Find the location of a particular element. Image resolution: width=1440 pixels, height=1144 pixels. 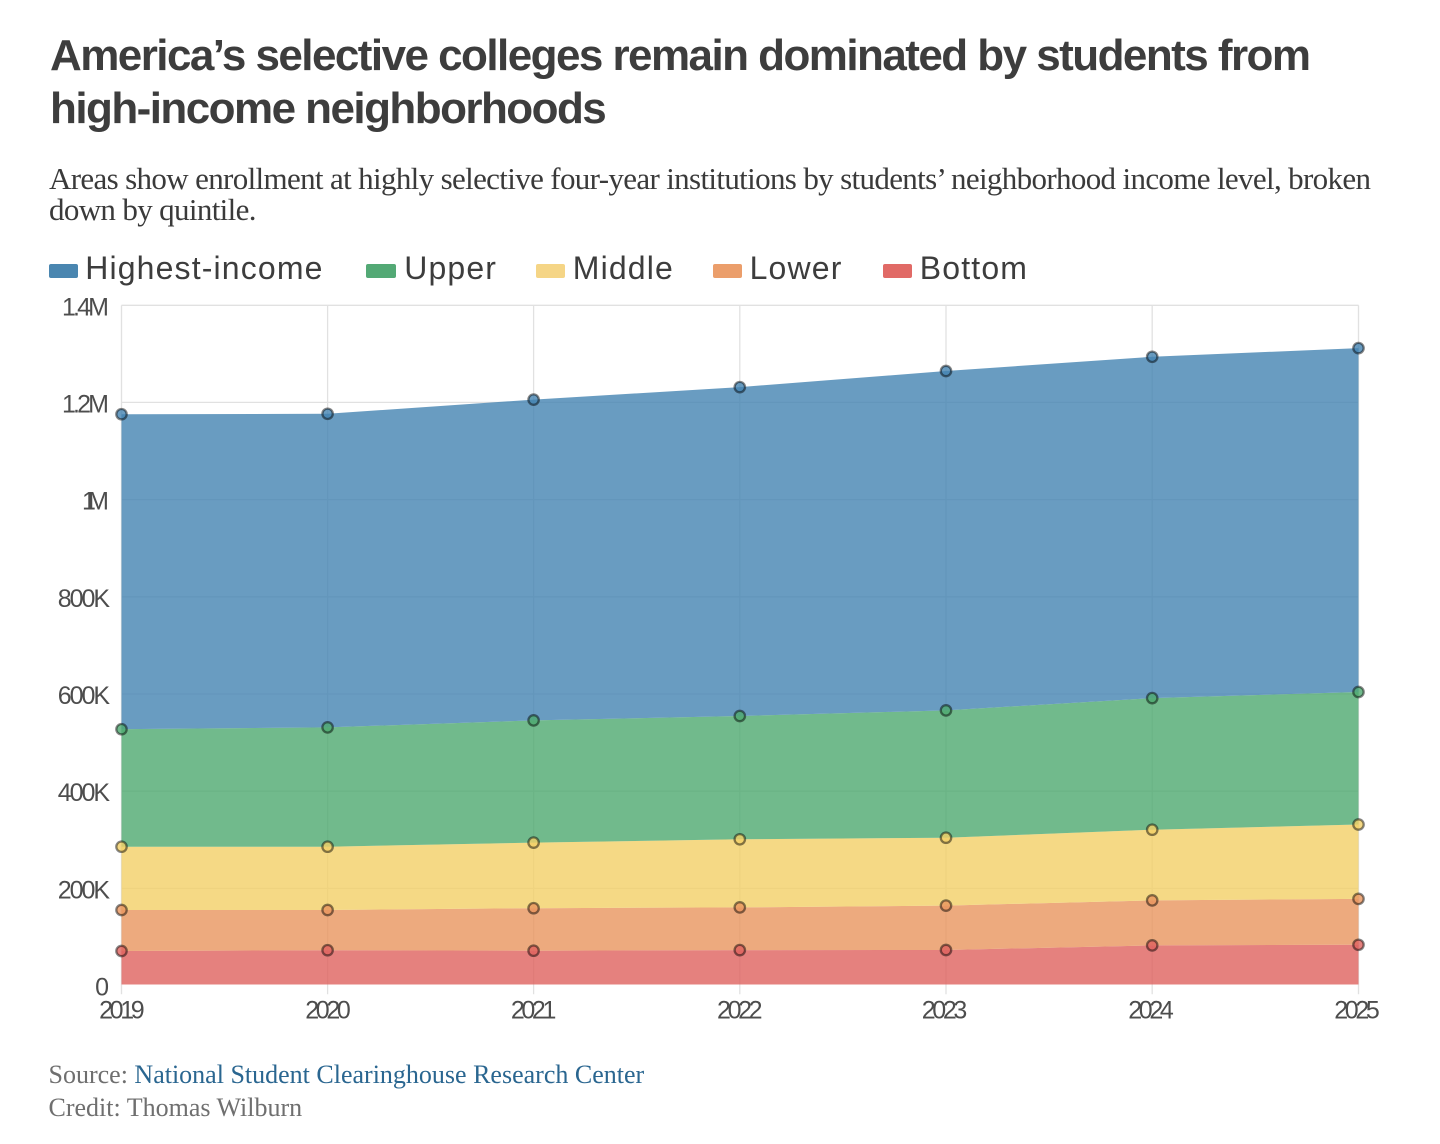

svg-text: 1.2M is located at coordinates (85, 404).